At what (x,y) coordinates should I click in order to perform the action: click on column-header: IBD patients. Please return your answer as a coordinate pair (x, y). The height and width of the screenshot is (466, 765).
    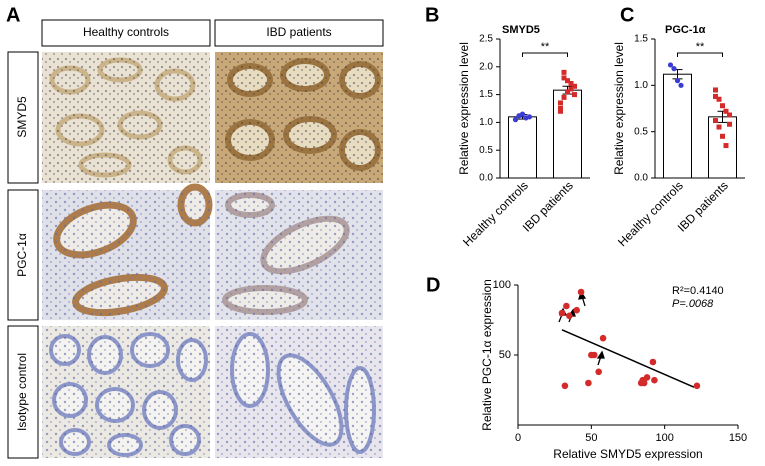
    Looking at the image, I should click on (298, 32).